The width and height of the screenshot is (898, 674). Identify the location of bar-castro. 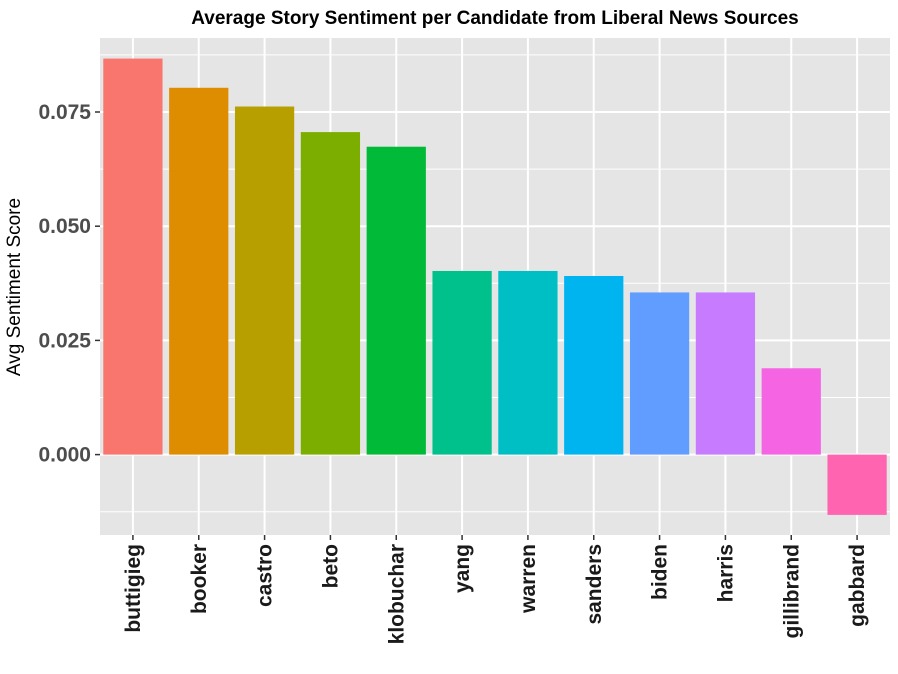
(264, 280).